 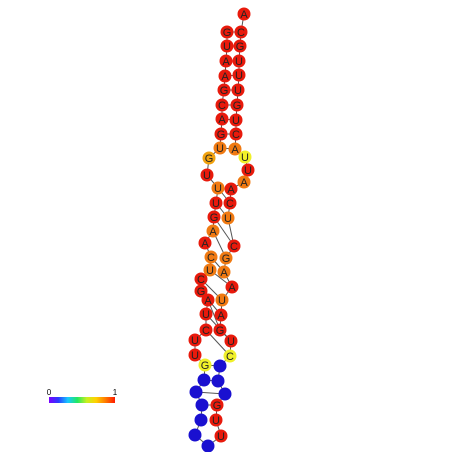 What do you see at coordinates (82, 400) in the screenshot?
I see `color-scale-bar` at bounding box center [82, 400].